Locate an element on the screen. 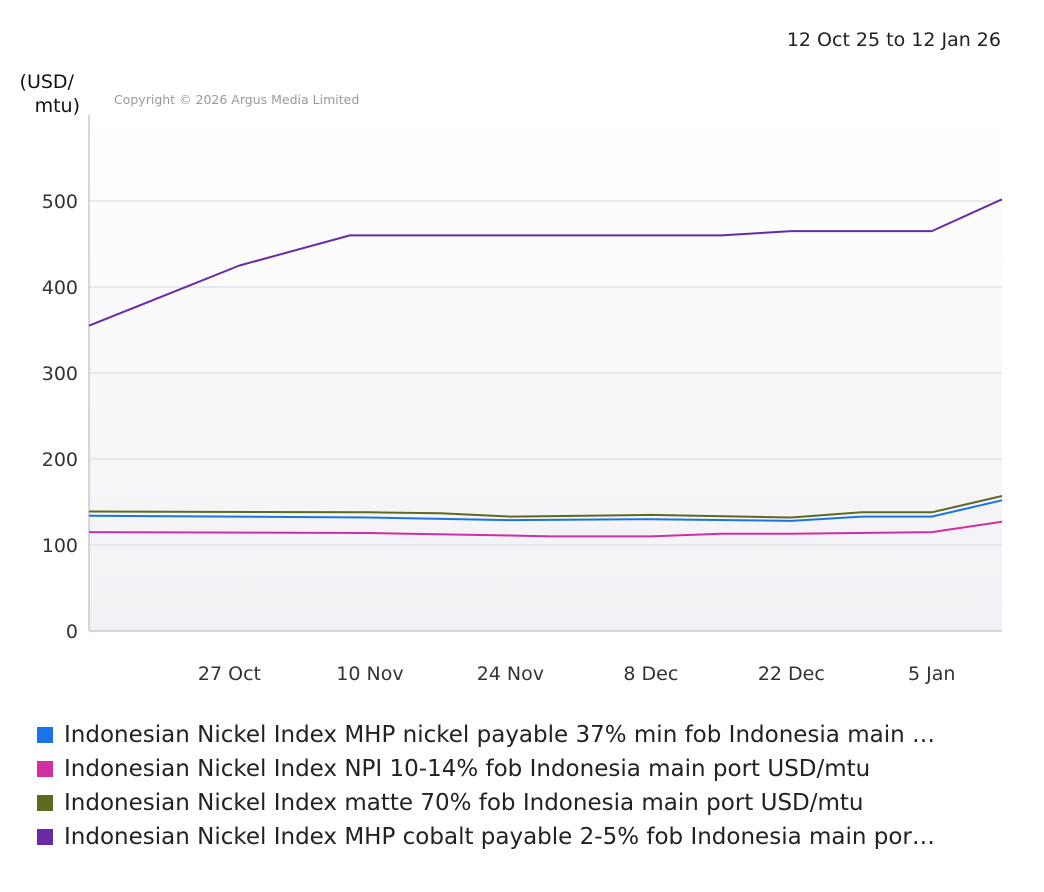 The width and height of the screenshot is (1044, 892). x-tick-label: 8 Dec is located at coordinates (650, 674).